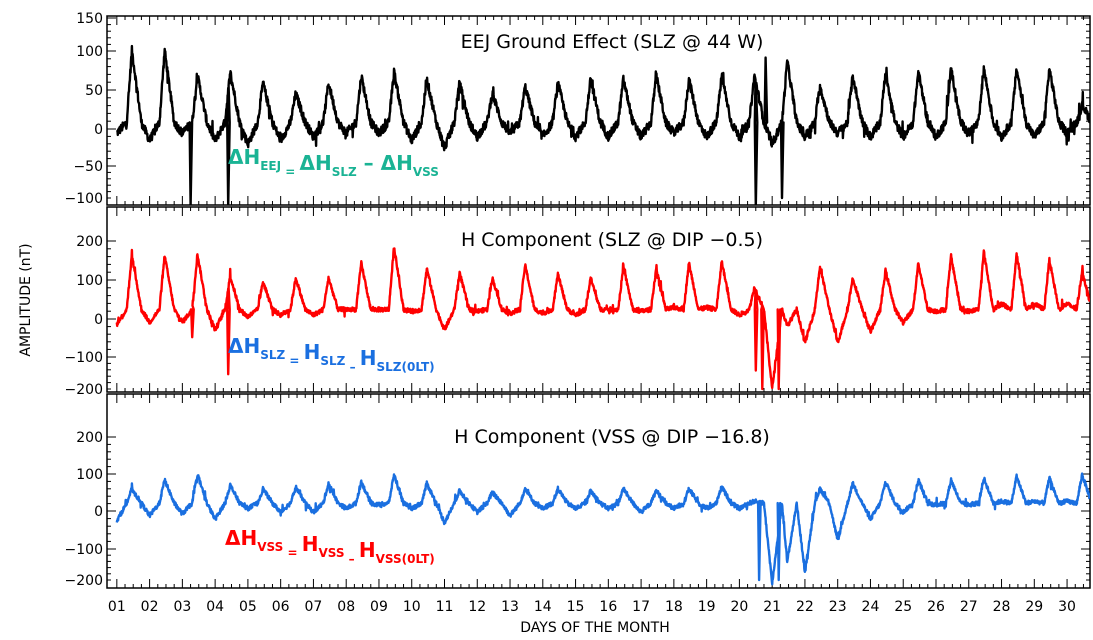 The height and width of the screenshot is (640, 1093). Describe the element at coordinates (1067, 607) in the screenshot. I see `x-tick-label: 30` at that location.